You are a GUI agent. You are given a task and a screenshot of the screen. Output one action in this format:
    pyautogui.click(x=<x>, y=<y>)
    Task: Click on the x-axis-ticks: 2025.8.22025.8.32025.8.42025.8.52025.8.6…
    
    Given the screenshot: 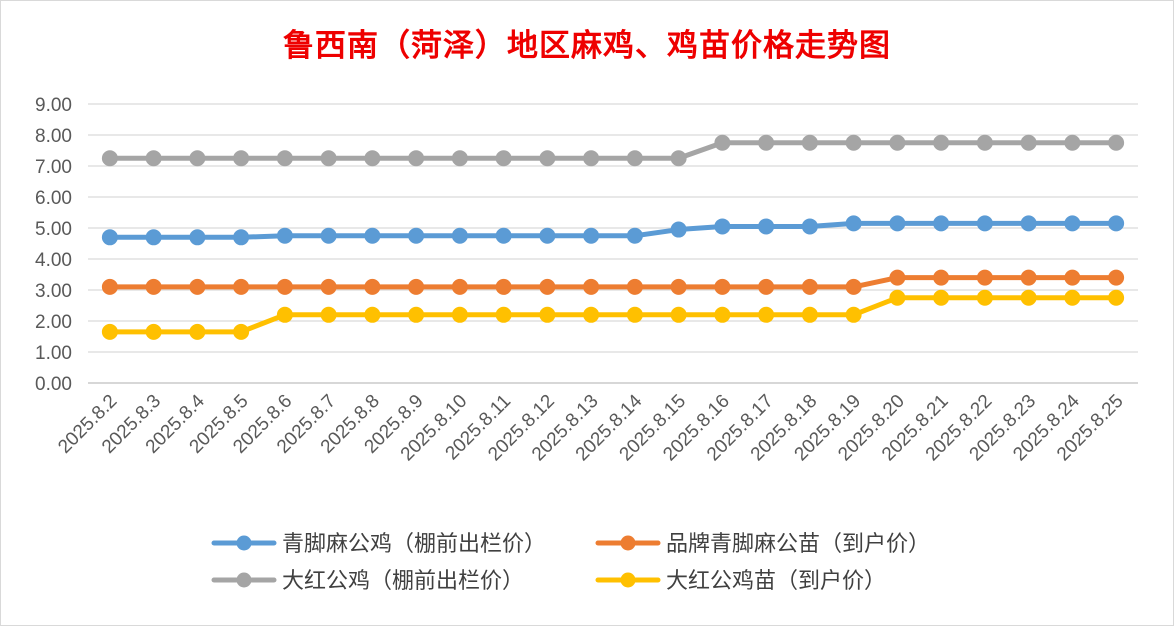 What is the action you would take?
    pyautogui.click(x=590, y=427)
    